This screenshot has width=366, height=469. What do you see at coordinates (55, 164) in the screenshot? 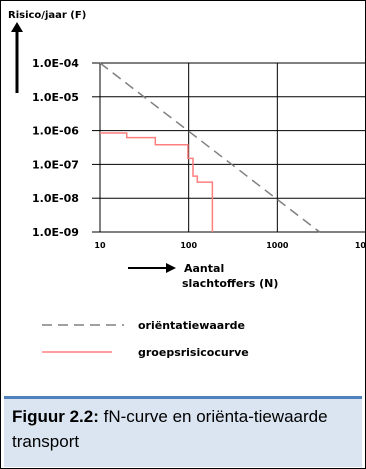
I see `y-tick-label: 1.0E-07` at bounding box center [55, 164].